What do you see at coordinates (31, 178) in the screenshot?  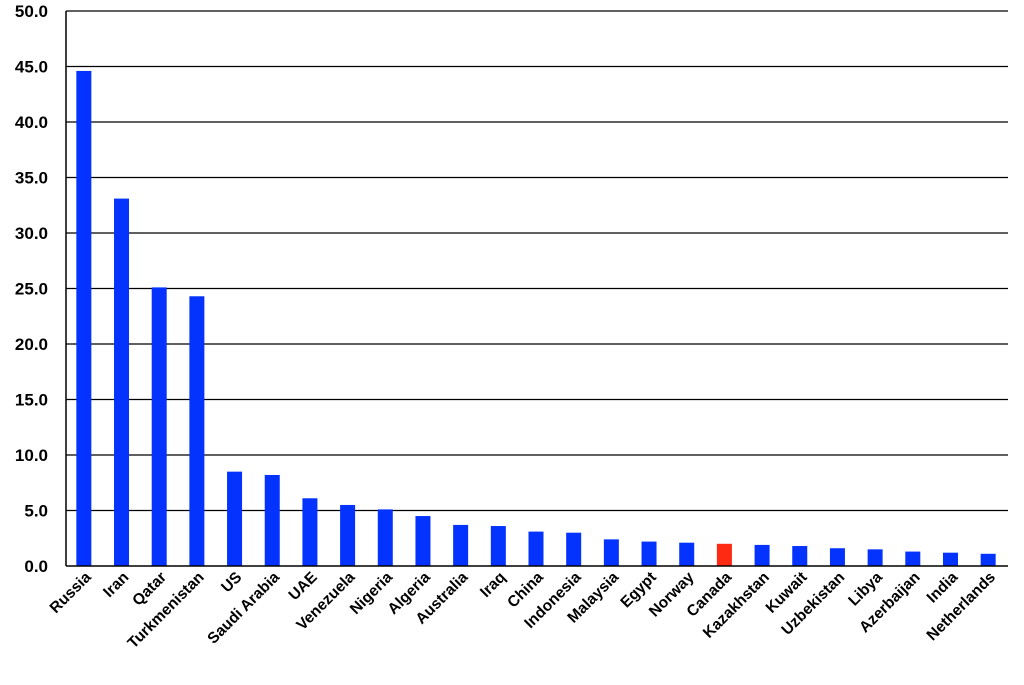 I see `y-tick-label: 35.0` at bounding box center [31, 178].